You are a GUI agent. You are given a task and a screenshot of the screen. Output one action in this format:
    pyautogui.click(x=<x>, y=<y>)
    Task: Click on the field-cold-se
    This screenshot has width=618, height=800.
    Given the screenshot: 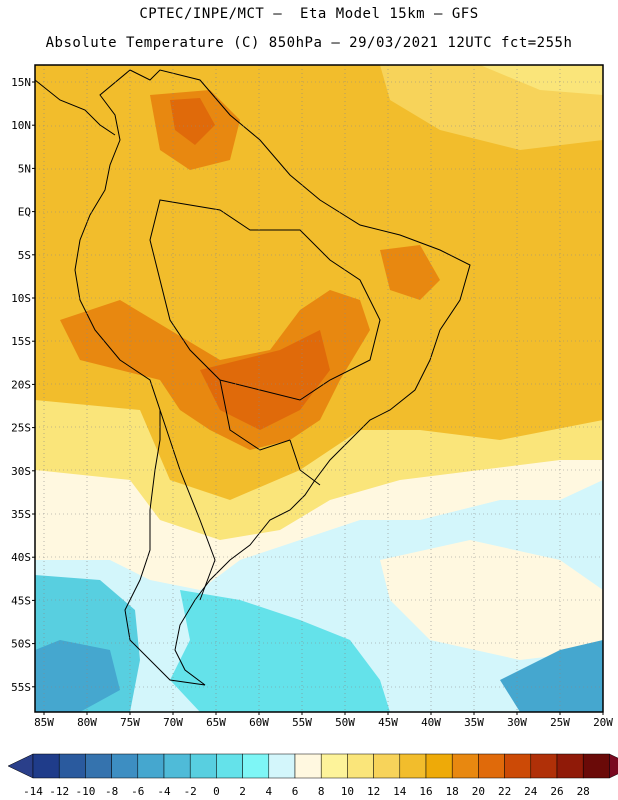 What is the action you would take?
    pyautogui.click(x=551, y=676)
    